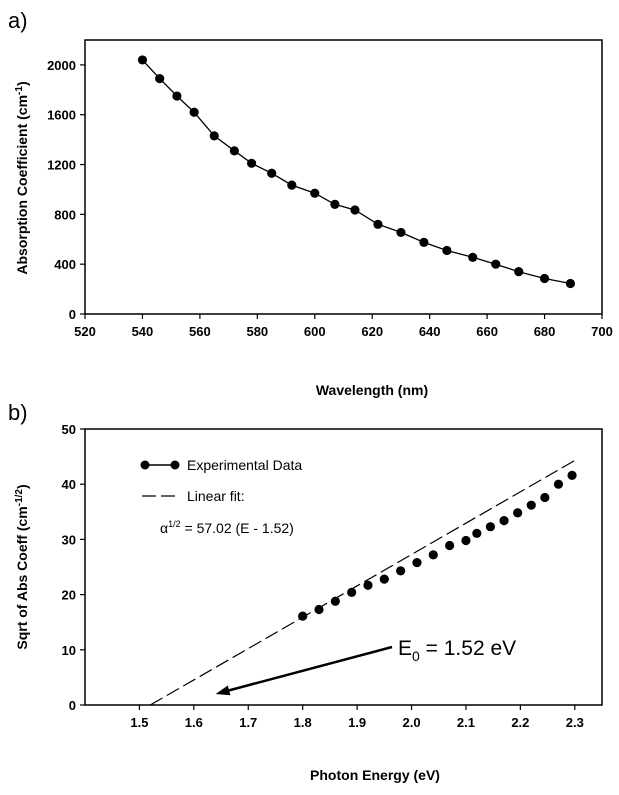 Image resolution: width=619 pixels, height=795 pixels. I want to click on chart-a-ylabel: Absorption Coefficient (cm-1), so click(22, 177).